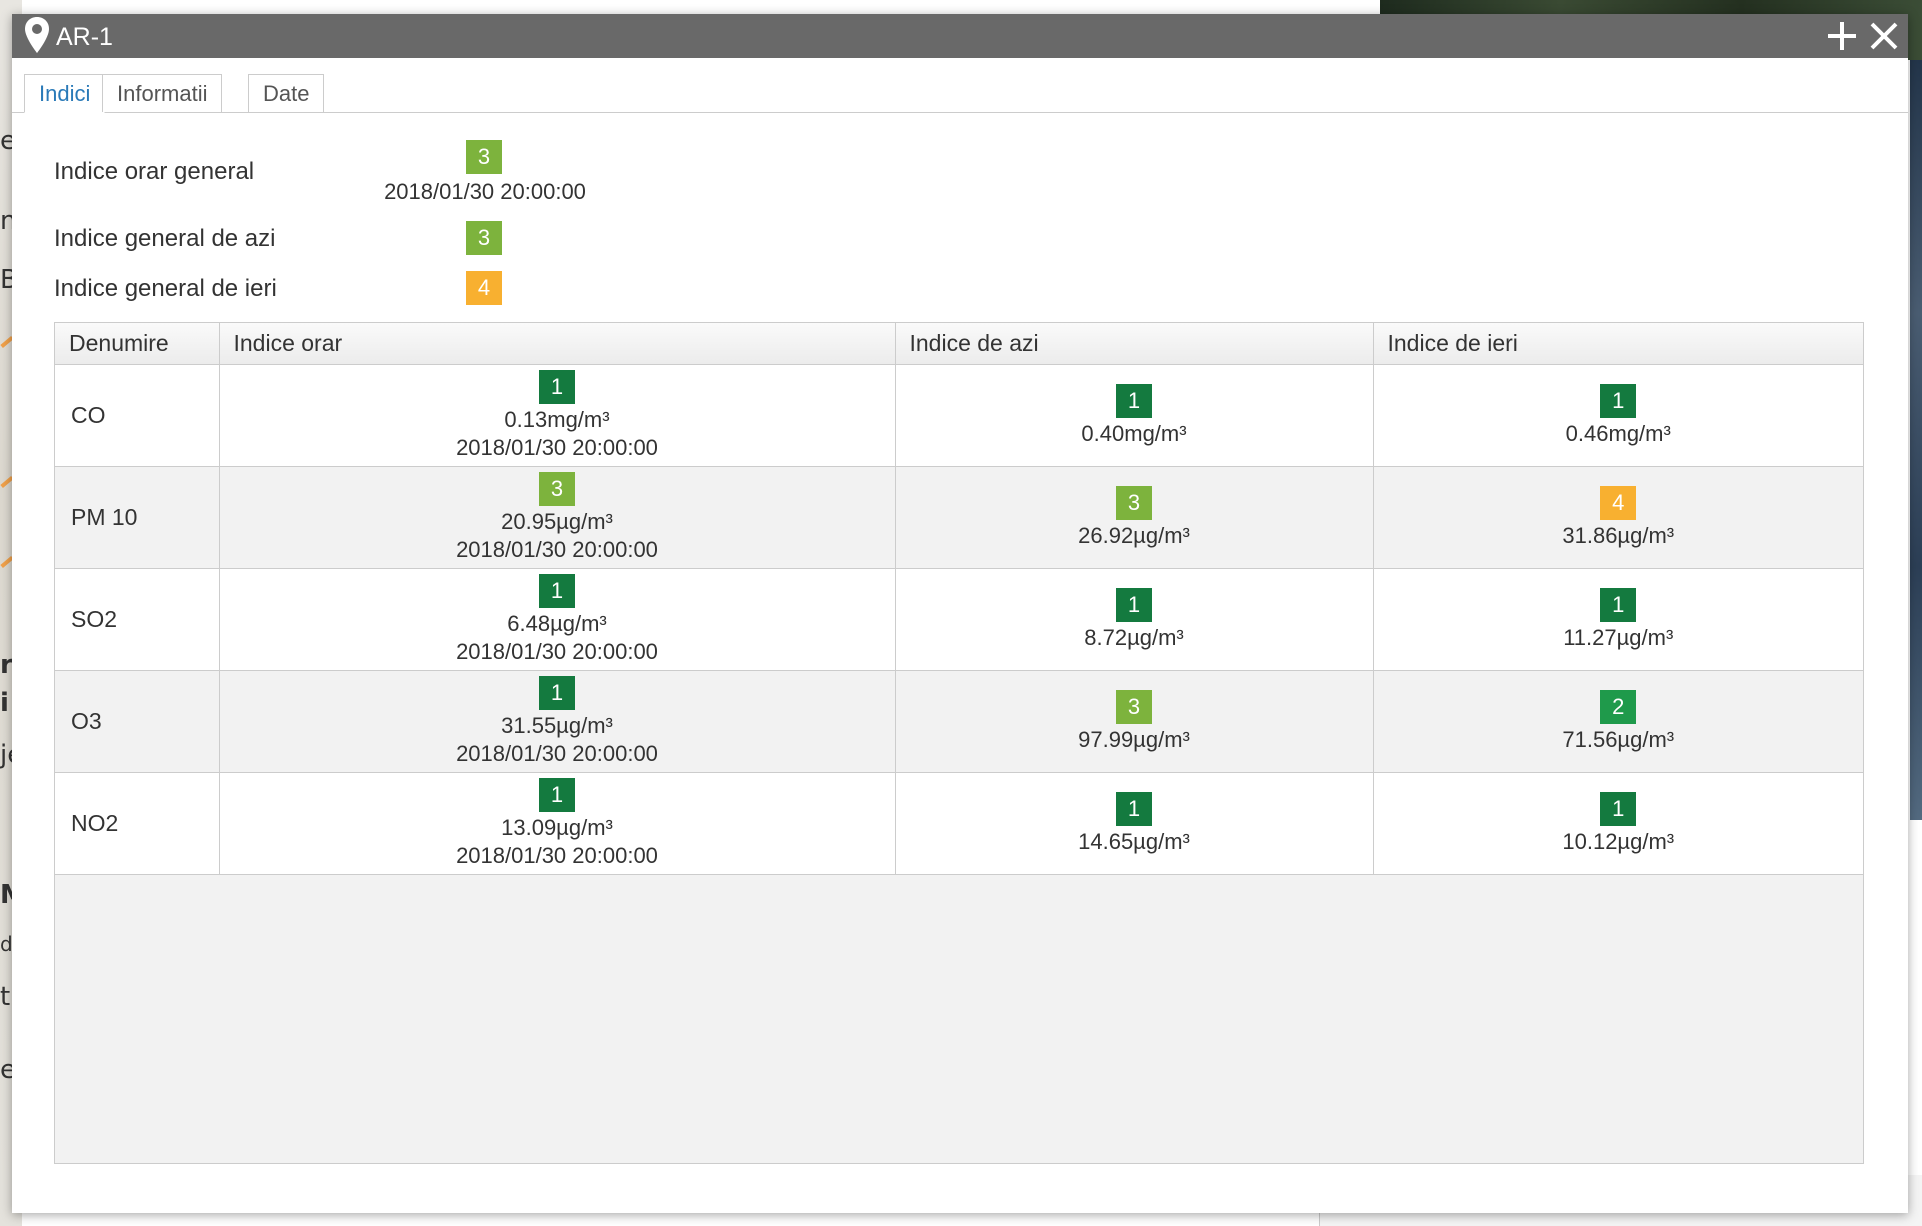 This screenshot has width=1922, height=1226. Describe the element at coordinates (137, 619) in the screenshot. I see `pollutant-name: SO2` at that location.